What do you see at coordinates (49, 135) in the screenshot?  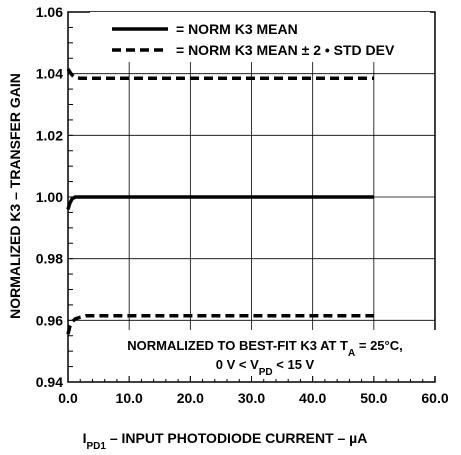 I see `y-tick-label: 1.02` at bounding box center [49, 135].